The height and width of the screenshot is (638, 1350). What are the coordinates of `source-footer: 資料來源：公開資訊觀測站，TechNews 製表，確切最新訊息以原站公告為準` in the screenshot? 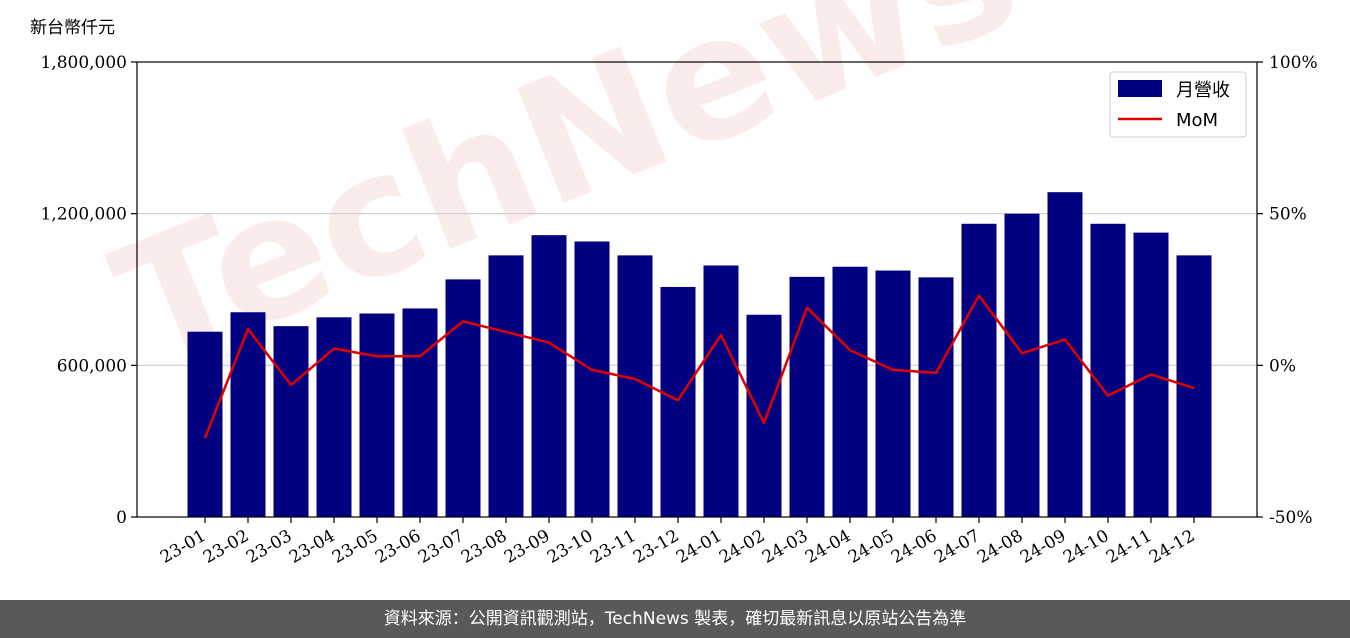 It's located at (675, 619).